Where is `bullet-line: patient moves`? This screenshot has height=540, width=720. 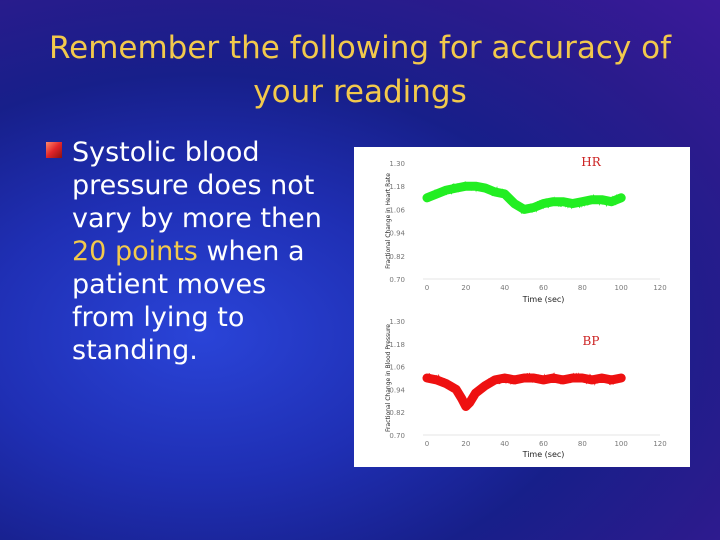
bullet-line: patient moves is located at coordinates (169, 284).